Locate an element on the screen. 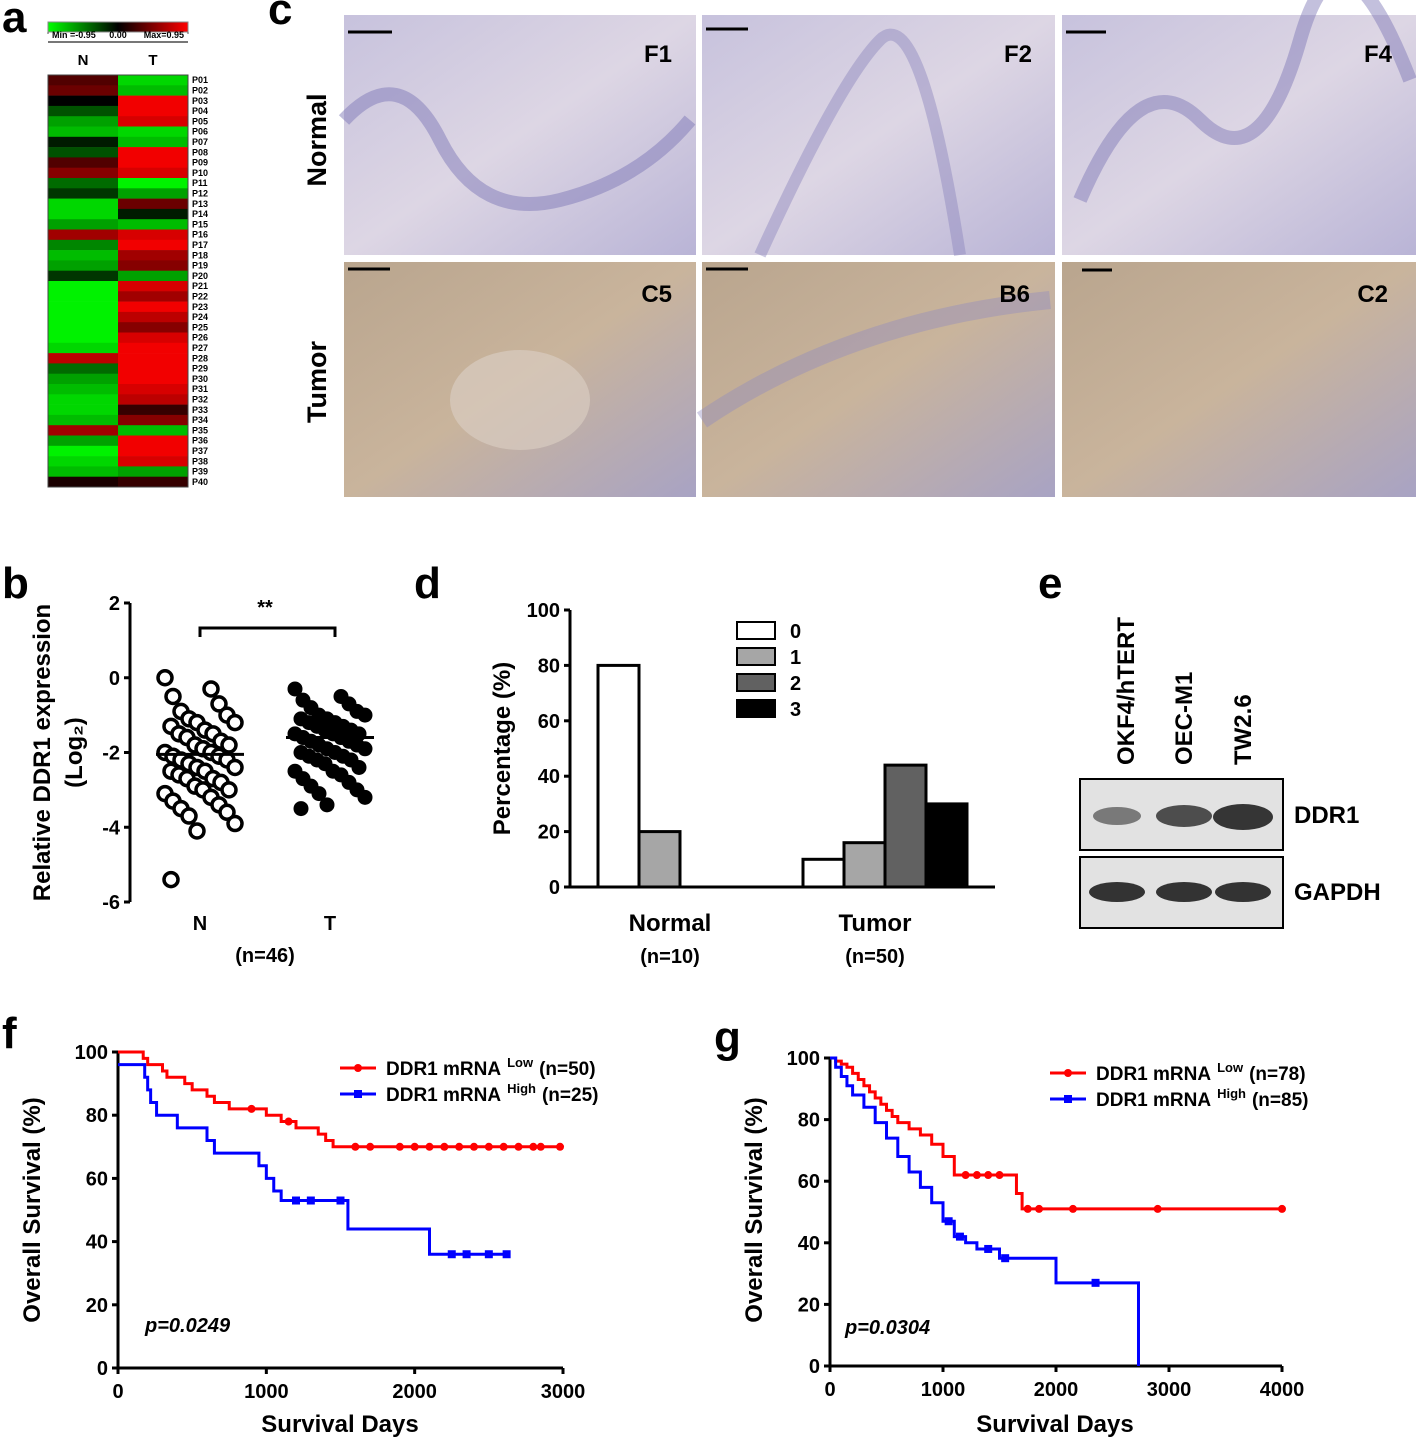  y-tick-label: 0 is located at coordinates (554, 888).